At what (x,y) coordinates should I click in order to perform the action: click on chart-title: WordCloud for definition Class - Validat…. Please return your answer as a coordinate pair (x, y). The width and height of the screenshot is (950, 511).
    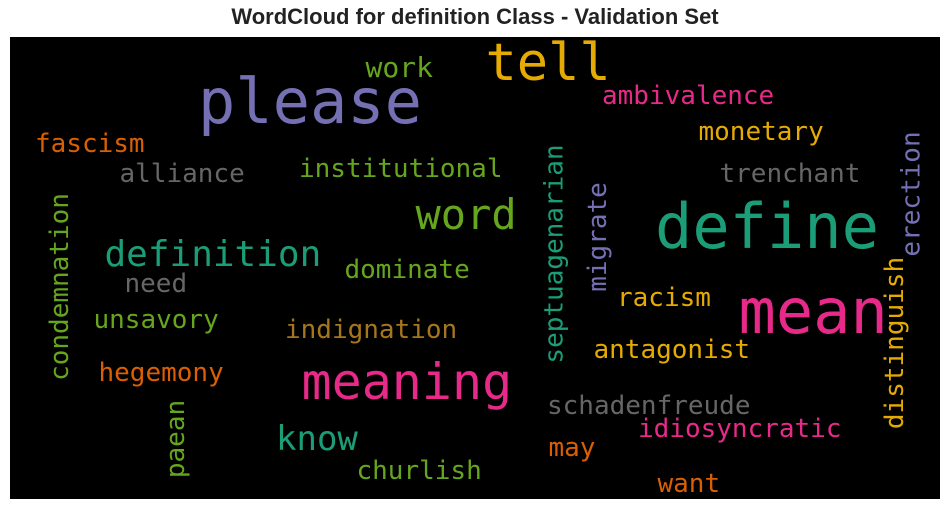
    Looking at the image, I should click on (475, 16).